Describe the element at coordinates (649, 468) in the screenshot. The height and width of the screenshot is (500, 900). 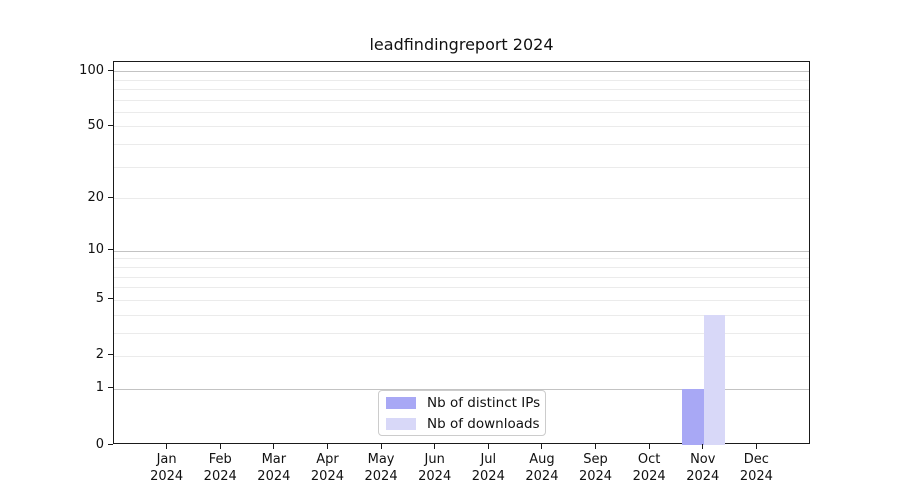
I see `x-tick-label: Oct 2024` at that location.